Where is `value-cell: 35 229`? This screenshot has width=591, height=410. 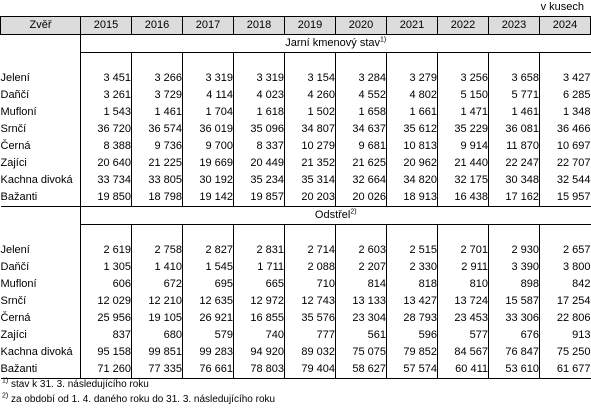 value-cell: 35 229 is located at coordinates (463, 129).